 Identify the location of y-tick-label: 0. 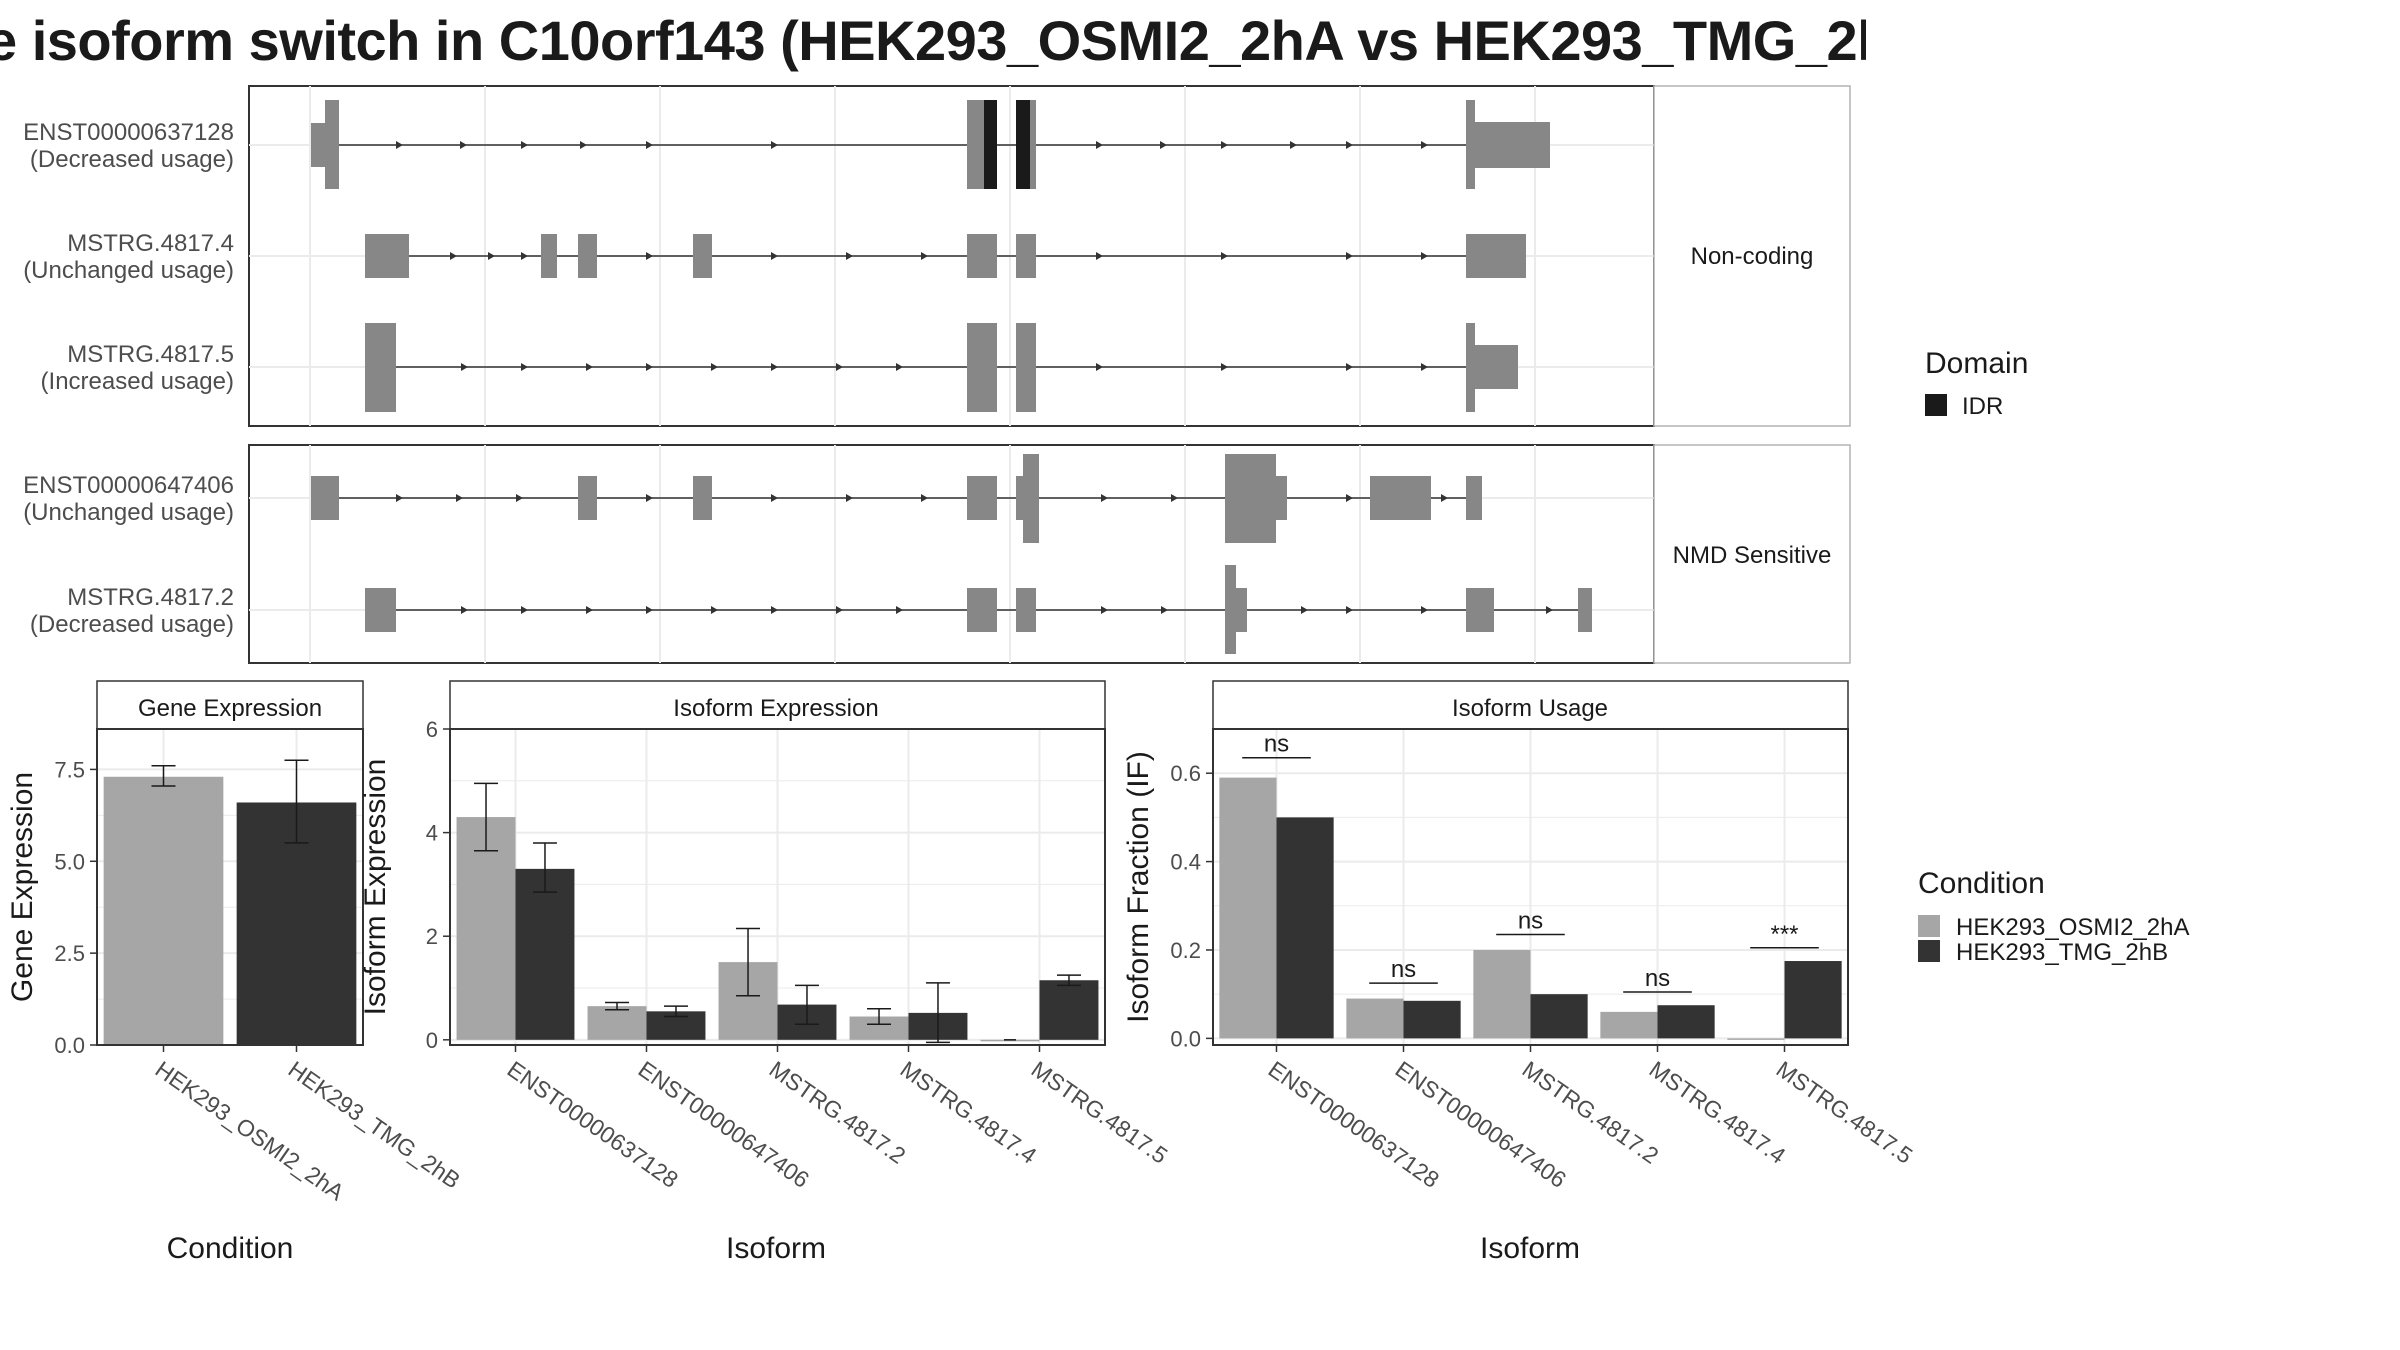
(432, 1040).